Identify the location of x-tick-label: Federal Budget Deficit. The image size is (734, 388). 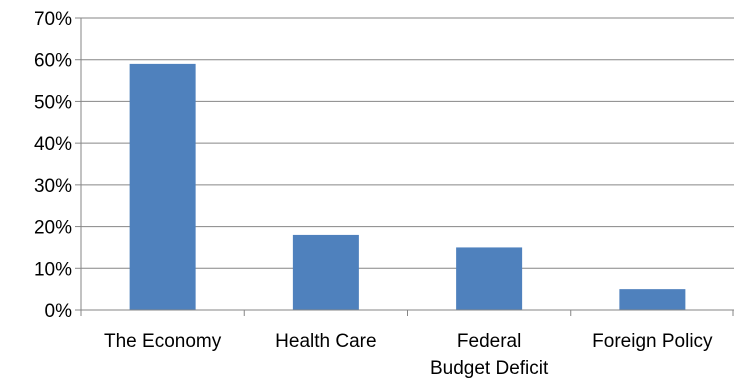
(489, 355).